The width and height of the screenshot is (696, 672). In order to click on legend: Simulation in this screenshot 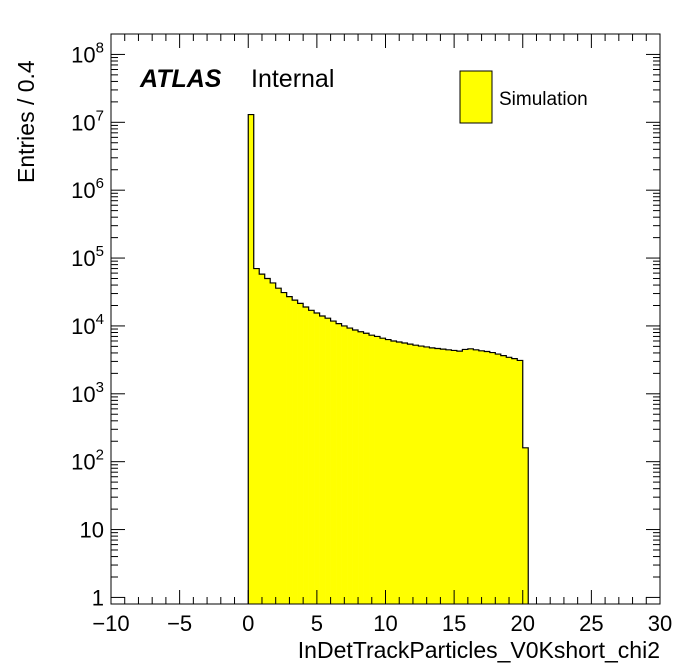, I will do `click(523, 97)`.